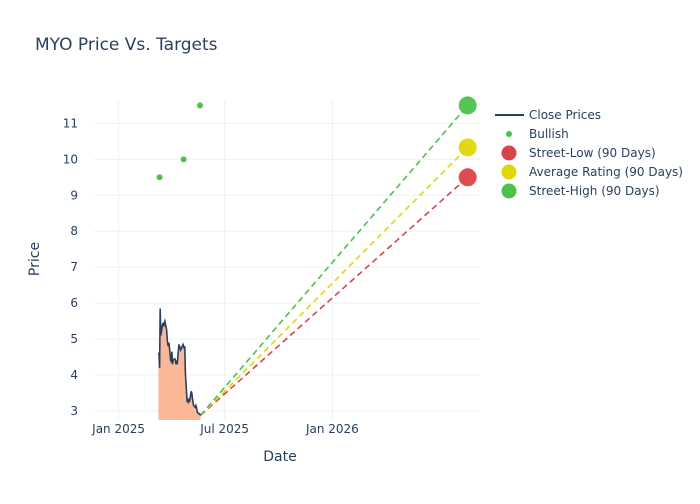  I want to click on legend-label: Average Rating (90 Days), so click(606, 172).